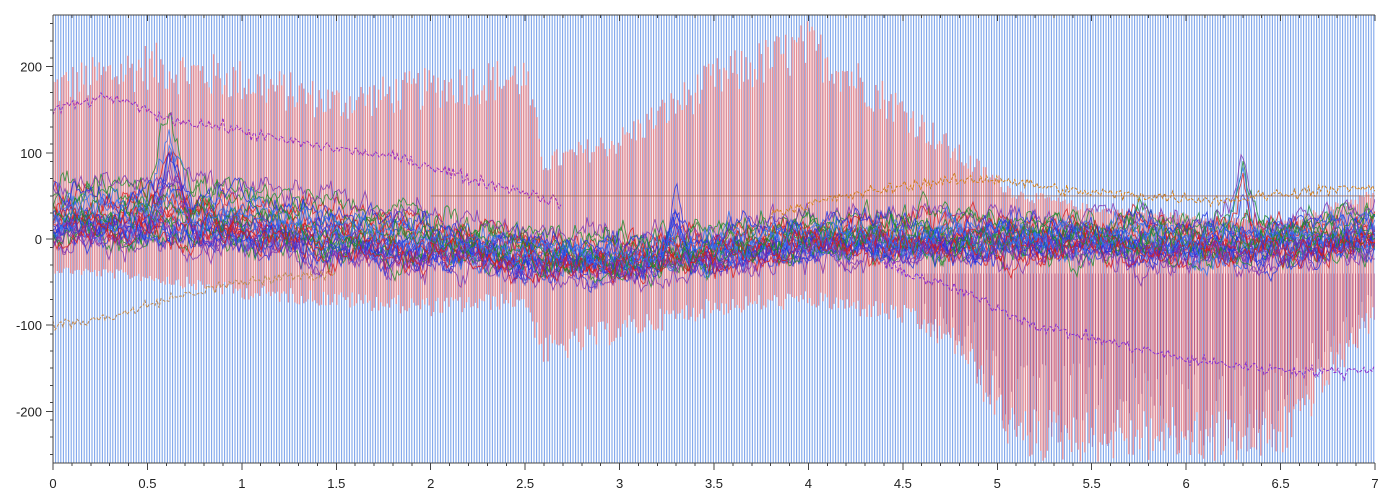 This screenshot has height=500, width=1400. I want to click on x-tick-label: 3, so click(619, 483).